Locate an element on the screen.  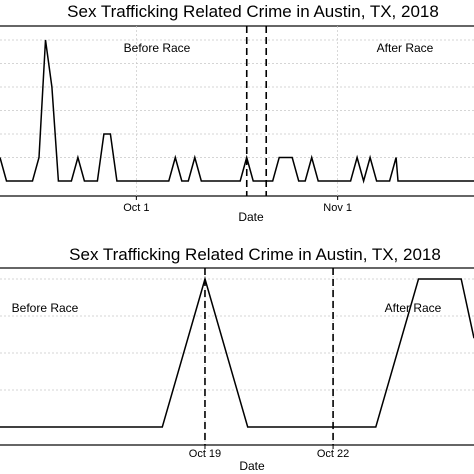
x-tick-label-1: Oct 19 is located at coordinates (205, 454).